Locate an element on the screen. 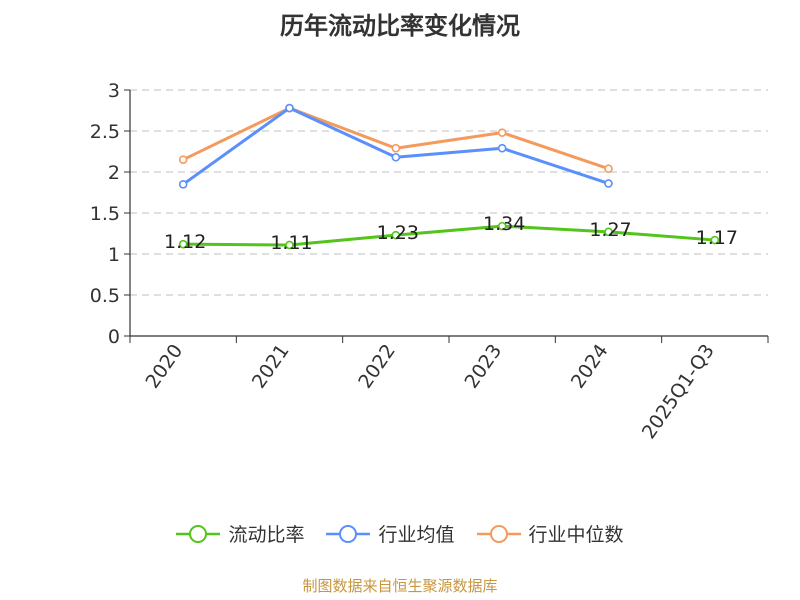 The image size is (800, 600). legend-label: 行业均值 is located at coordinates (416, 535).